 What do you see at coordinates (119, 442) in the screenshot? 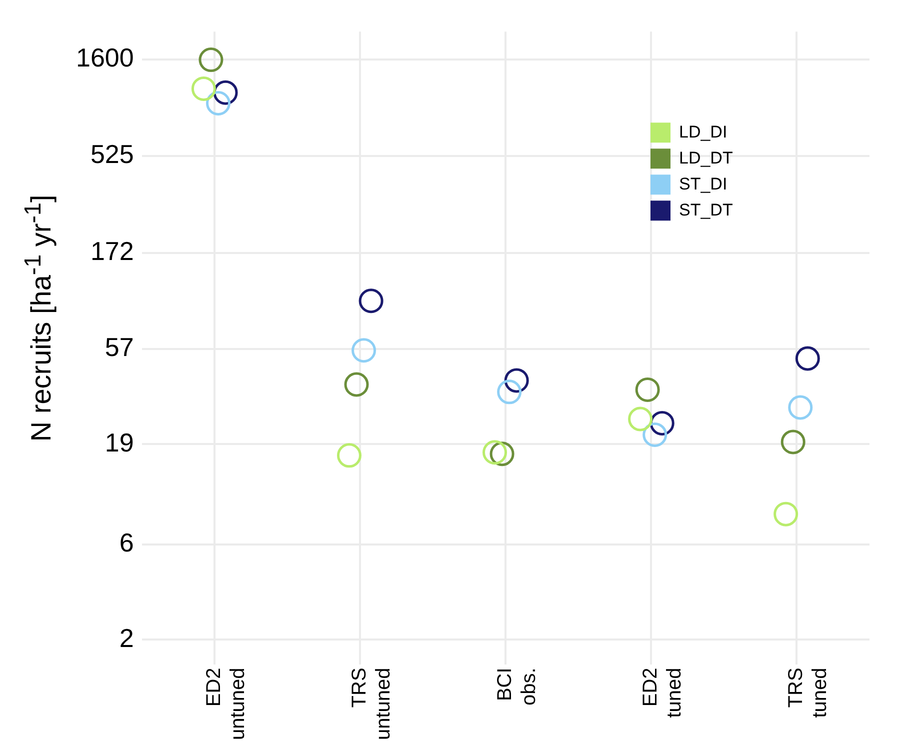
I see `y-tick-label: 19` at bounding box center [119, 442].